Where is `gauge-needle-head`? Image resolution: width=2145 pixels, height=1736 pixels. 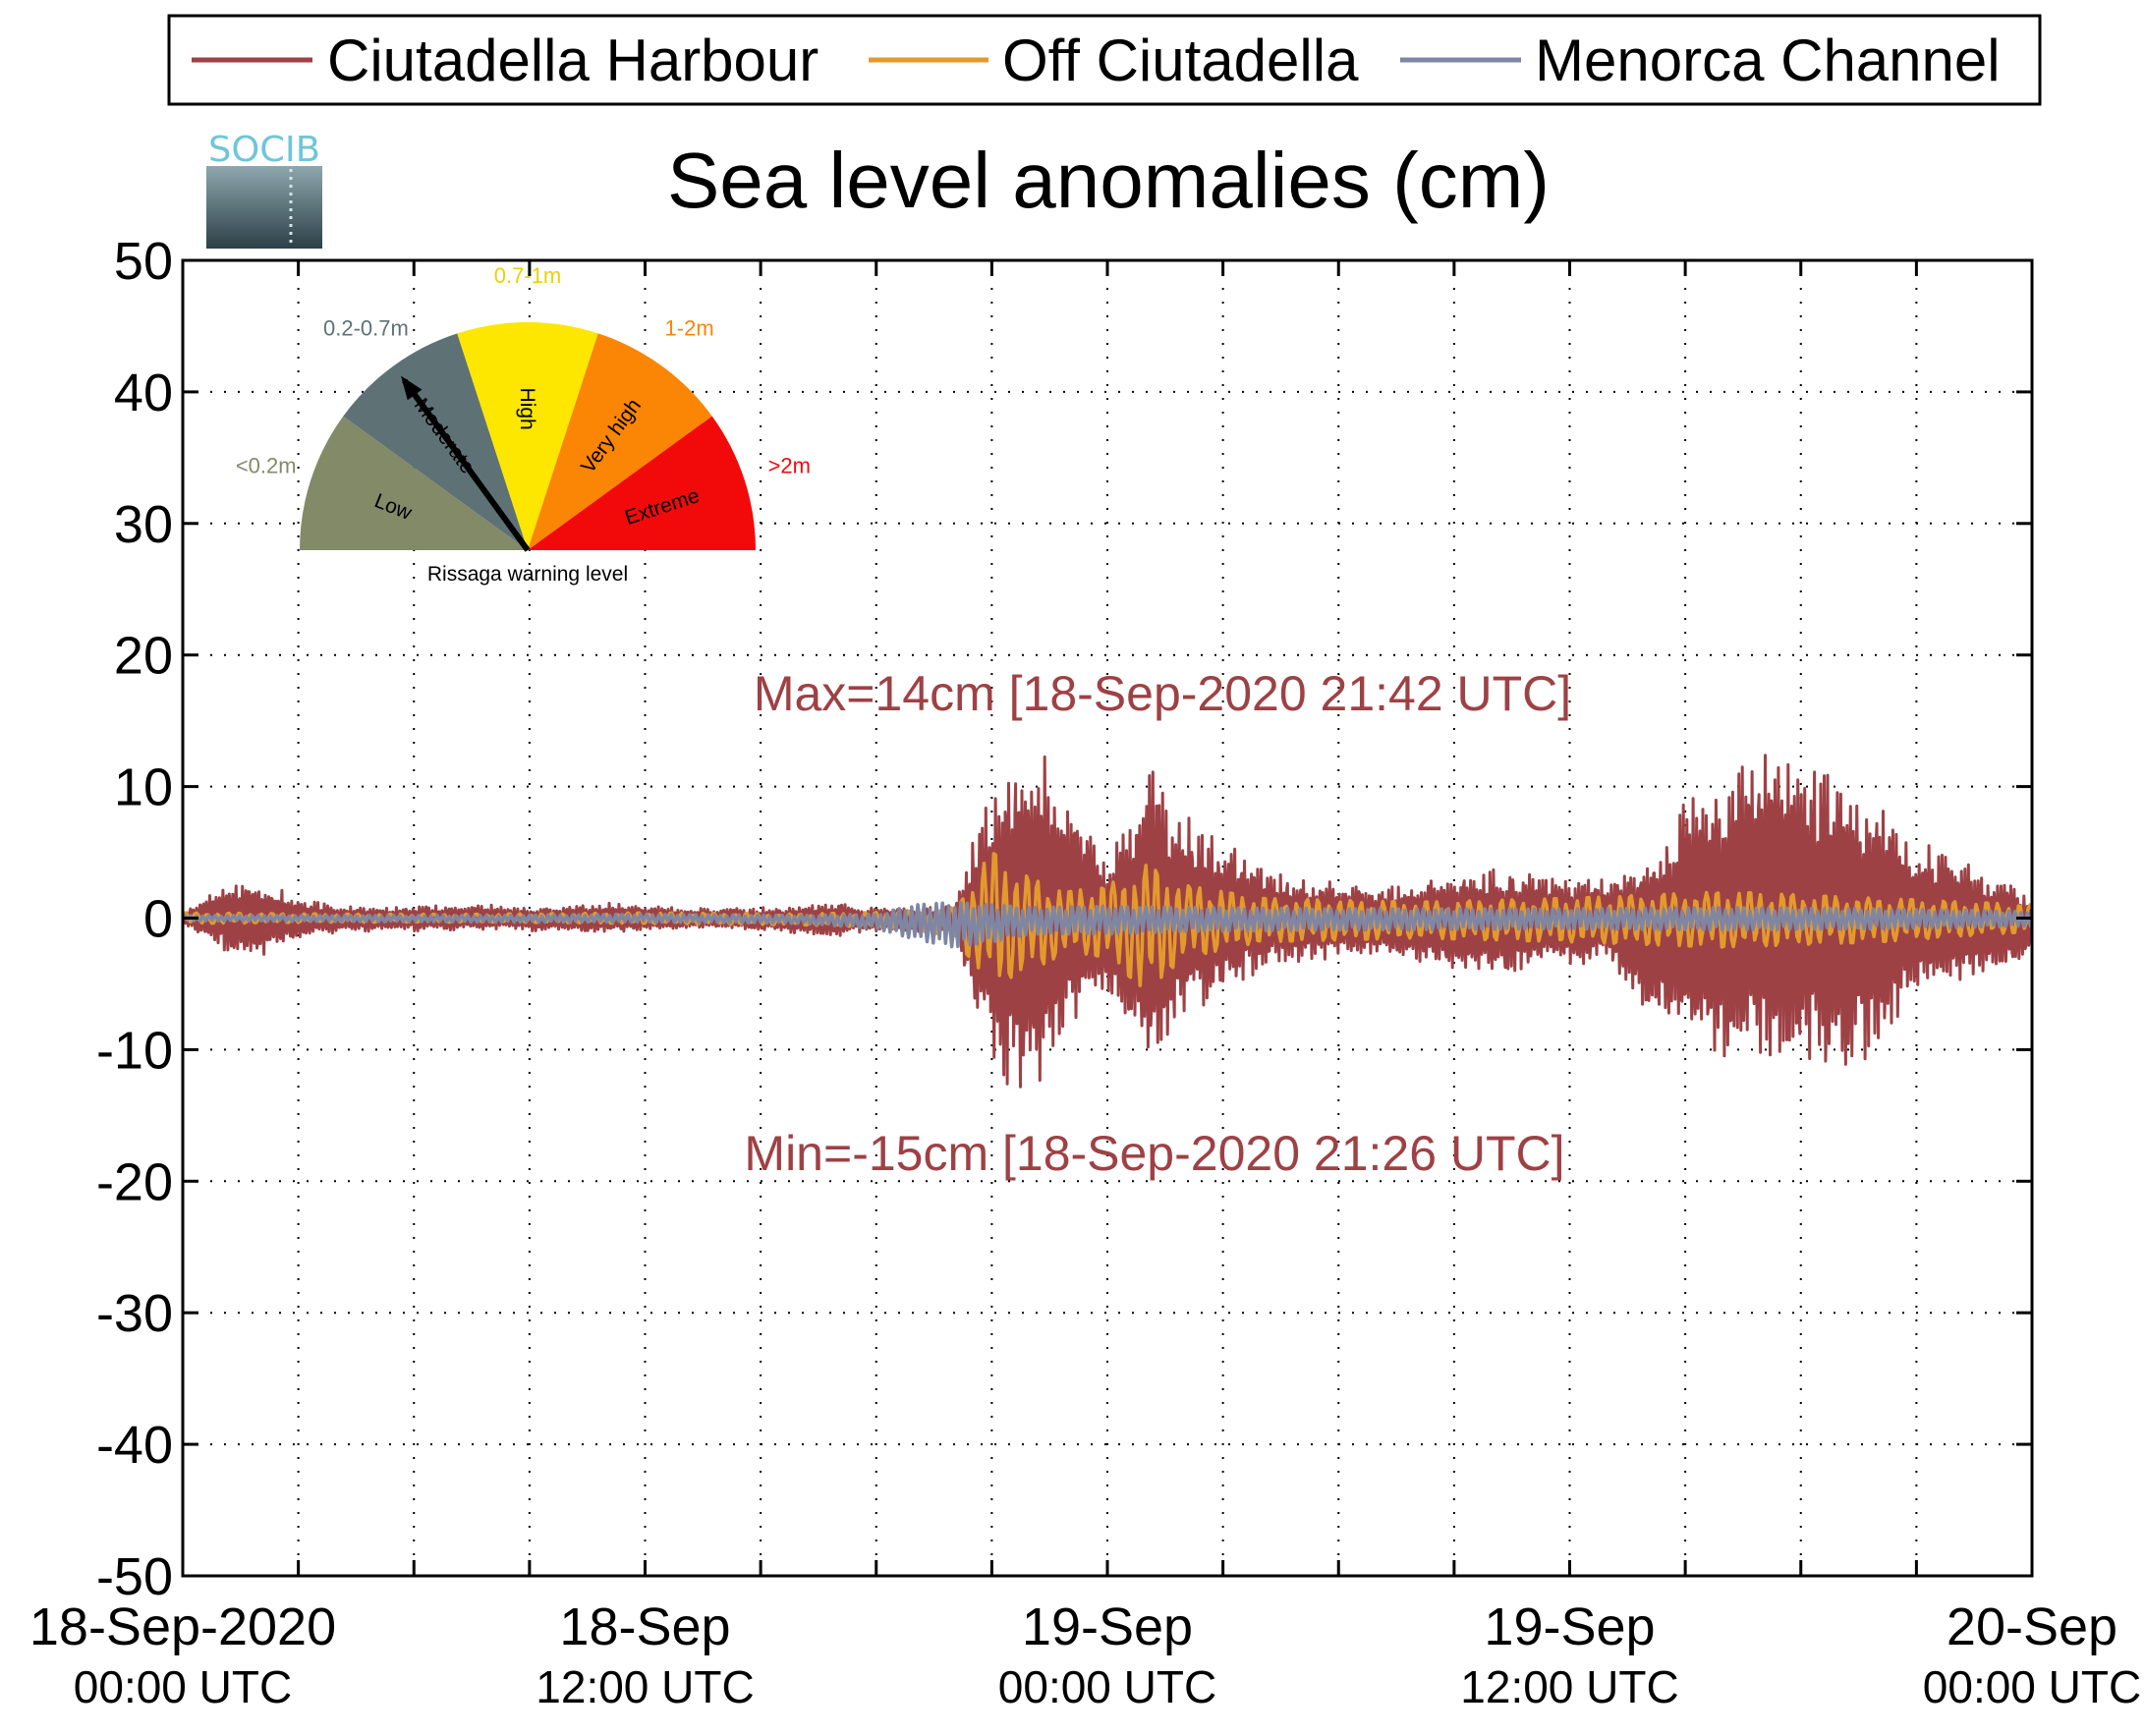
gauge-needle-head is located at coordinates (412, 388).